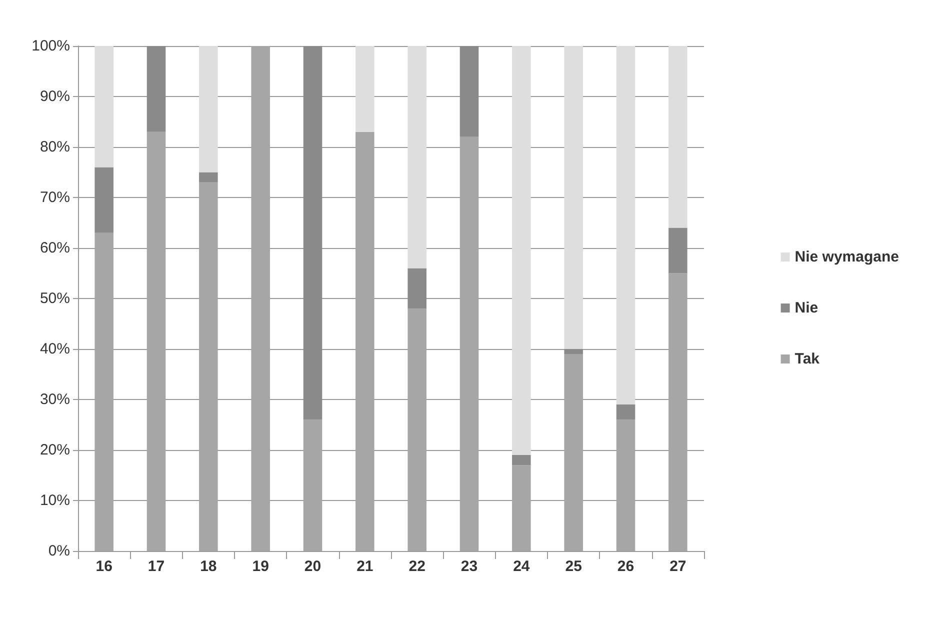 The height and width of the screenshot is (617, 932). Describe the element at coordinates (573, 566) in the screenshot. I see `x-tick-label: 25` at that location.